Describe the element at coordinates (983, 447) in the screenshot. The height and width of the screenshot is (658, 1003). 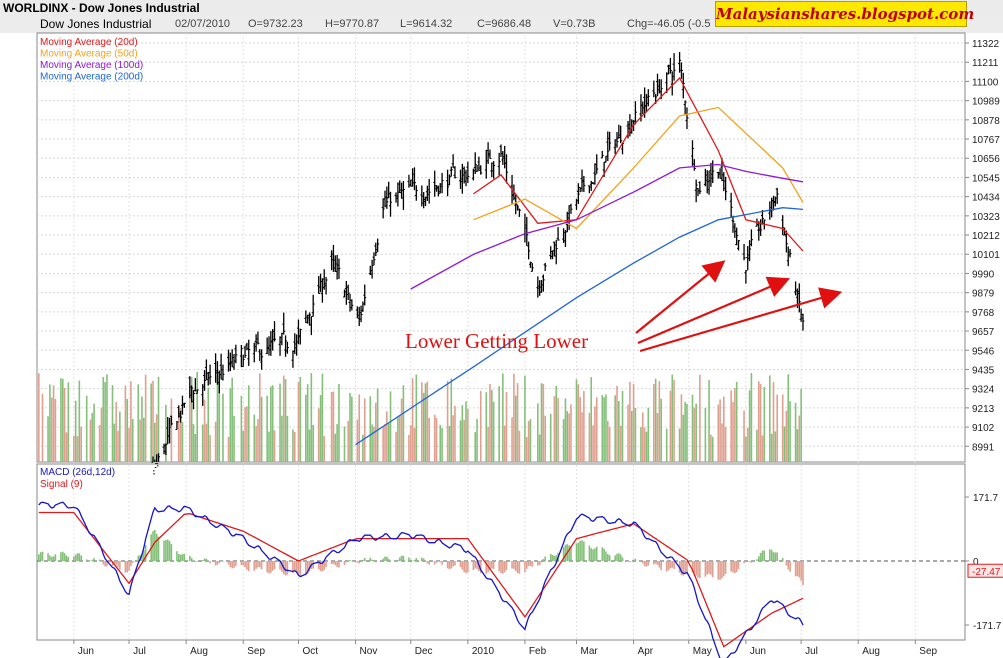
I see `y-tick-label: 8991` at that location.